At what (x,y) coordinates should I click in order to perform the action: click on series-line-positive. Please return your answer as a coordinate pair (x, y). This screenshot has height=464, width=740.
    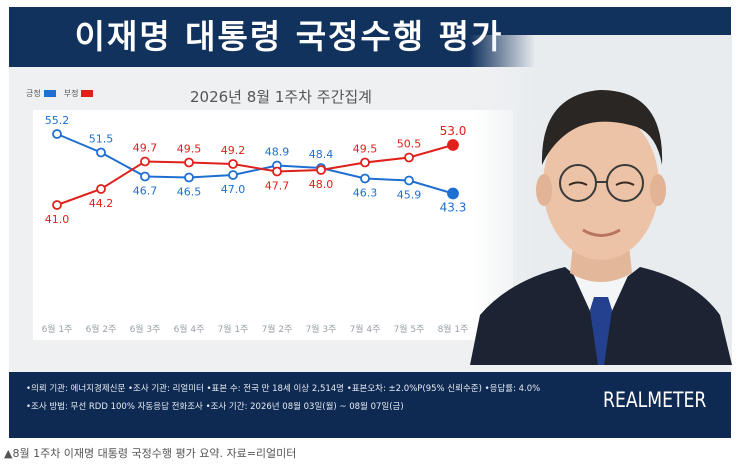
    Looking at the image, I should click on (255, 164).